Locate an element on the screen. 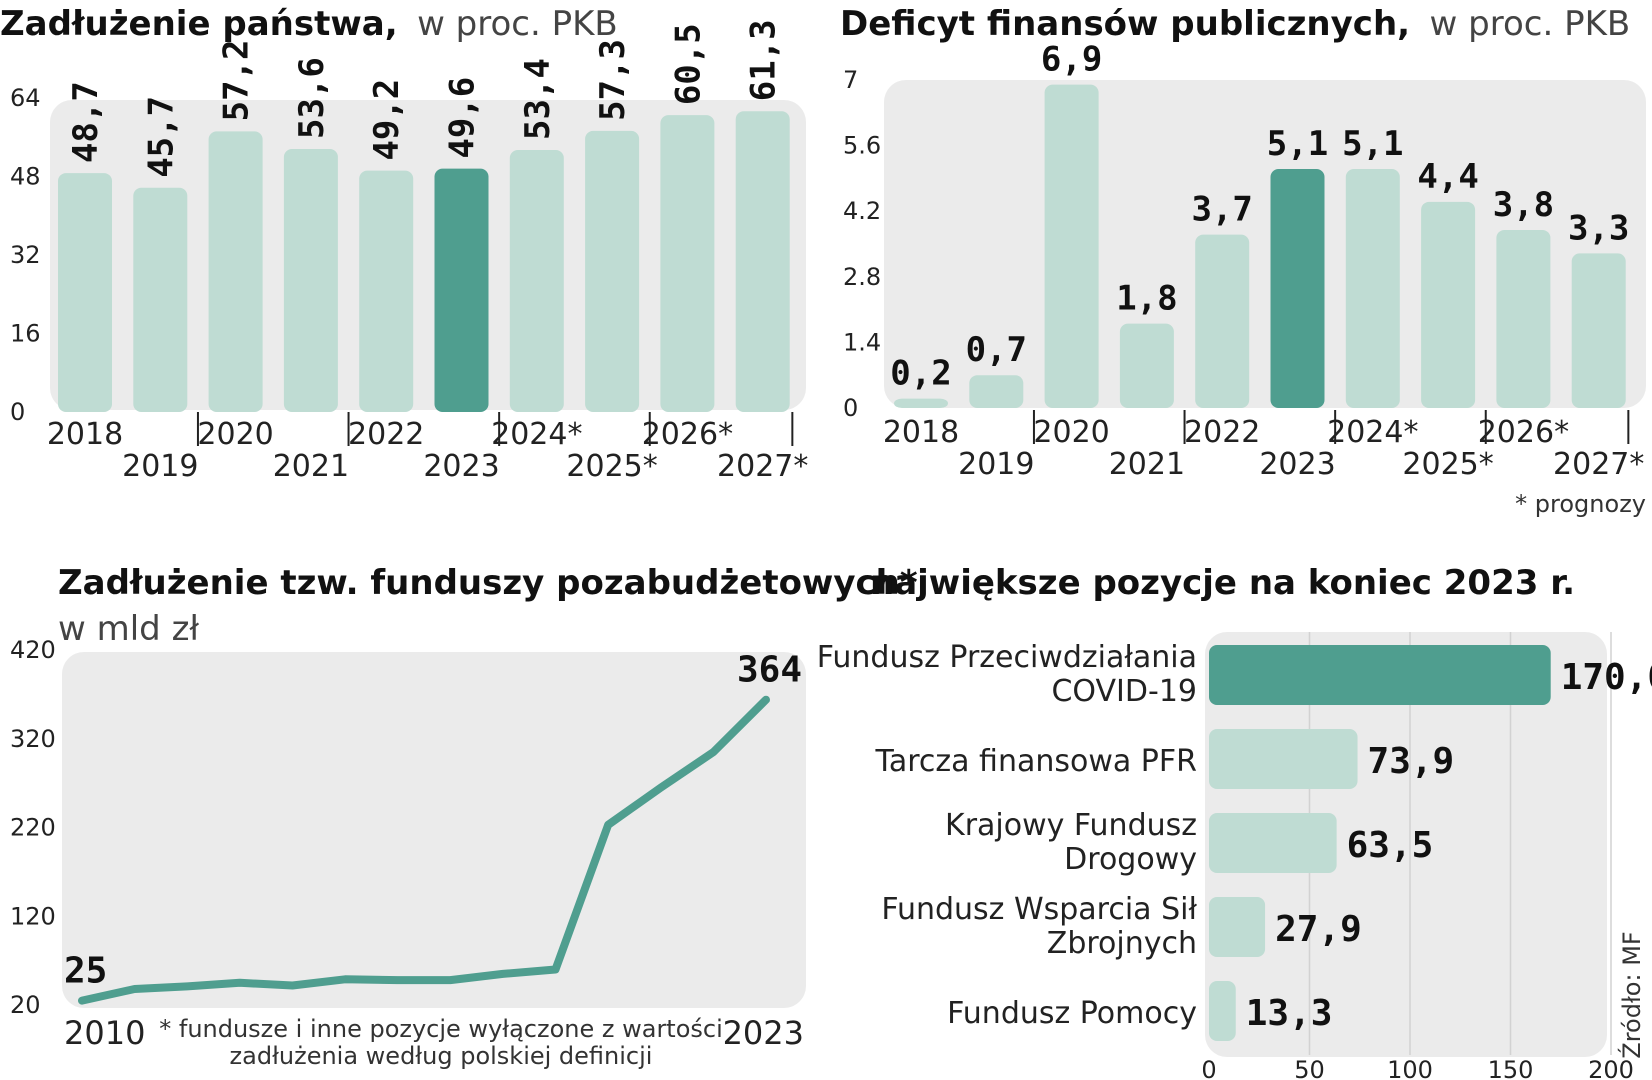  debt-value-label: 60,5 is located at coordinates (688, 64).